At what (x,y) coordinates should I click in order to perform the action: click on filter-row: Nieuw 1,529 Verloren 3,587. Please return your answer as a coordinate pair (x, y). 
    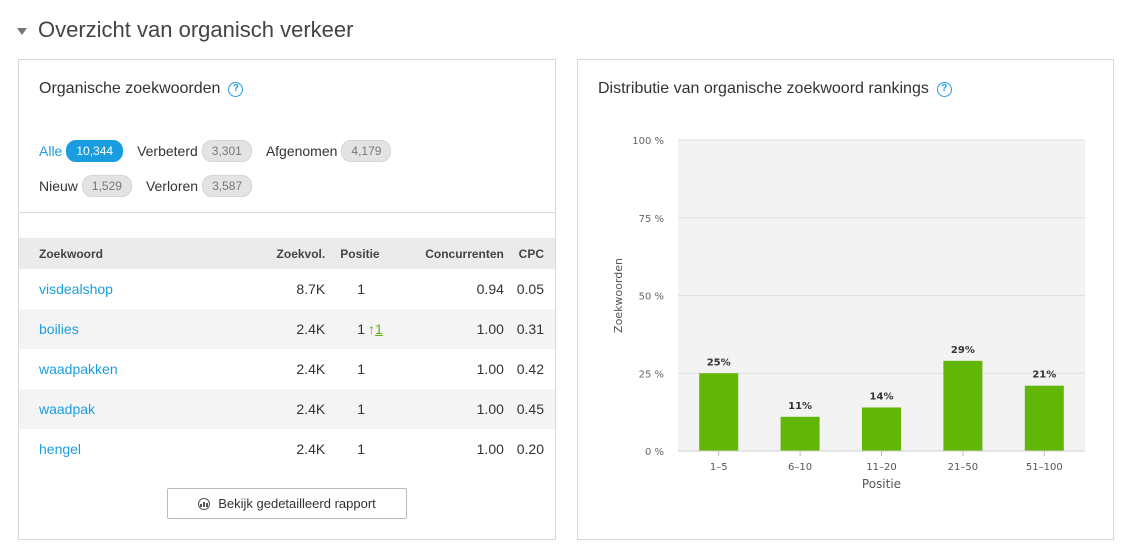
    Looking at the image, I should click on (289, 186).